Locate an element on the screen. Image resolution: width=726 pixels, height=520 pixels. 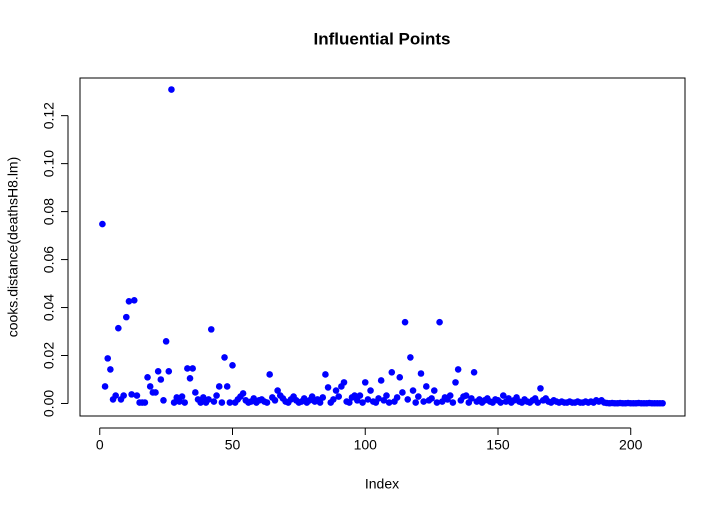
y-axis-label: cooks.distance(deathsH8.lm) is located at coordinates (13, 247).